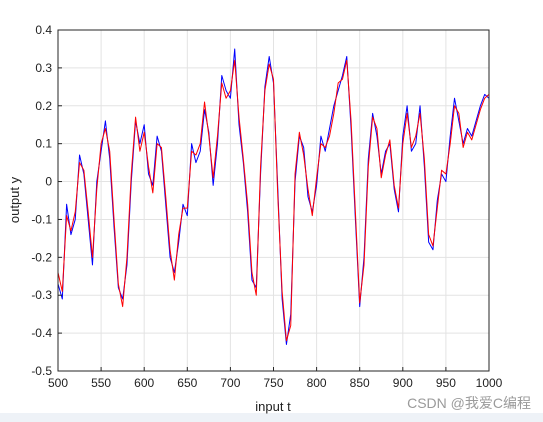  Describe the element at coordinates (41, 333) in the screenshot. I see `y-tick-label: -0.4` at that location.